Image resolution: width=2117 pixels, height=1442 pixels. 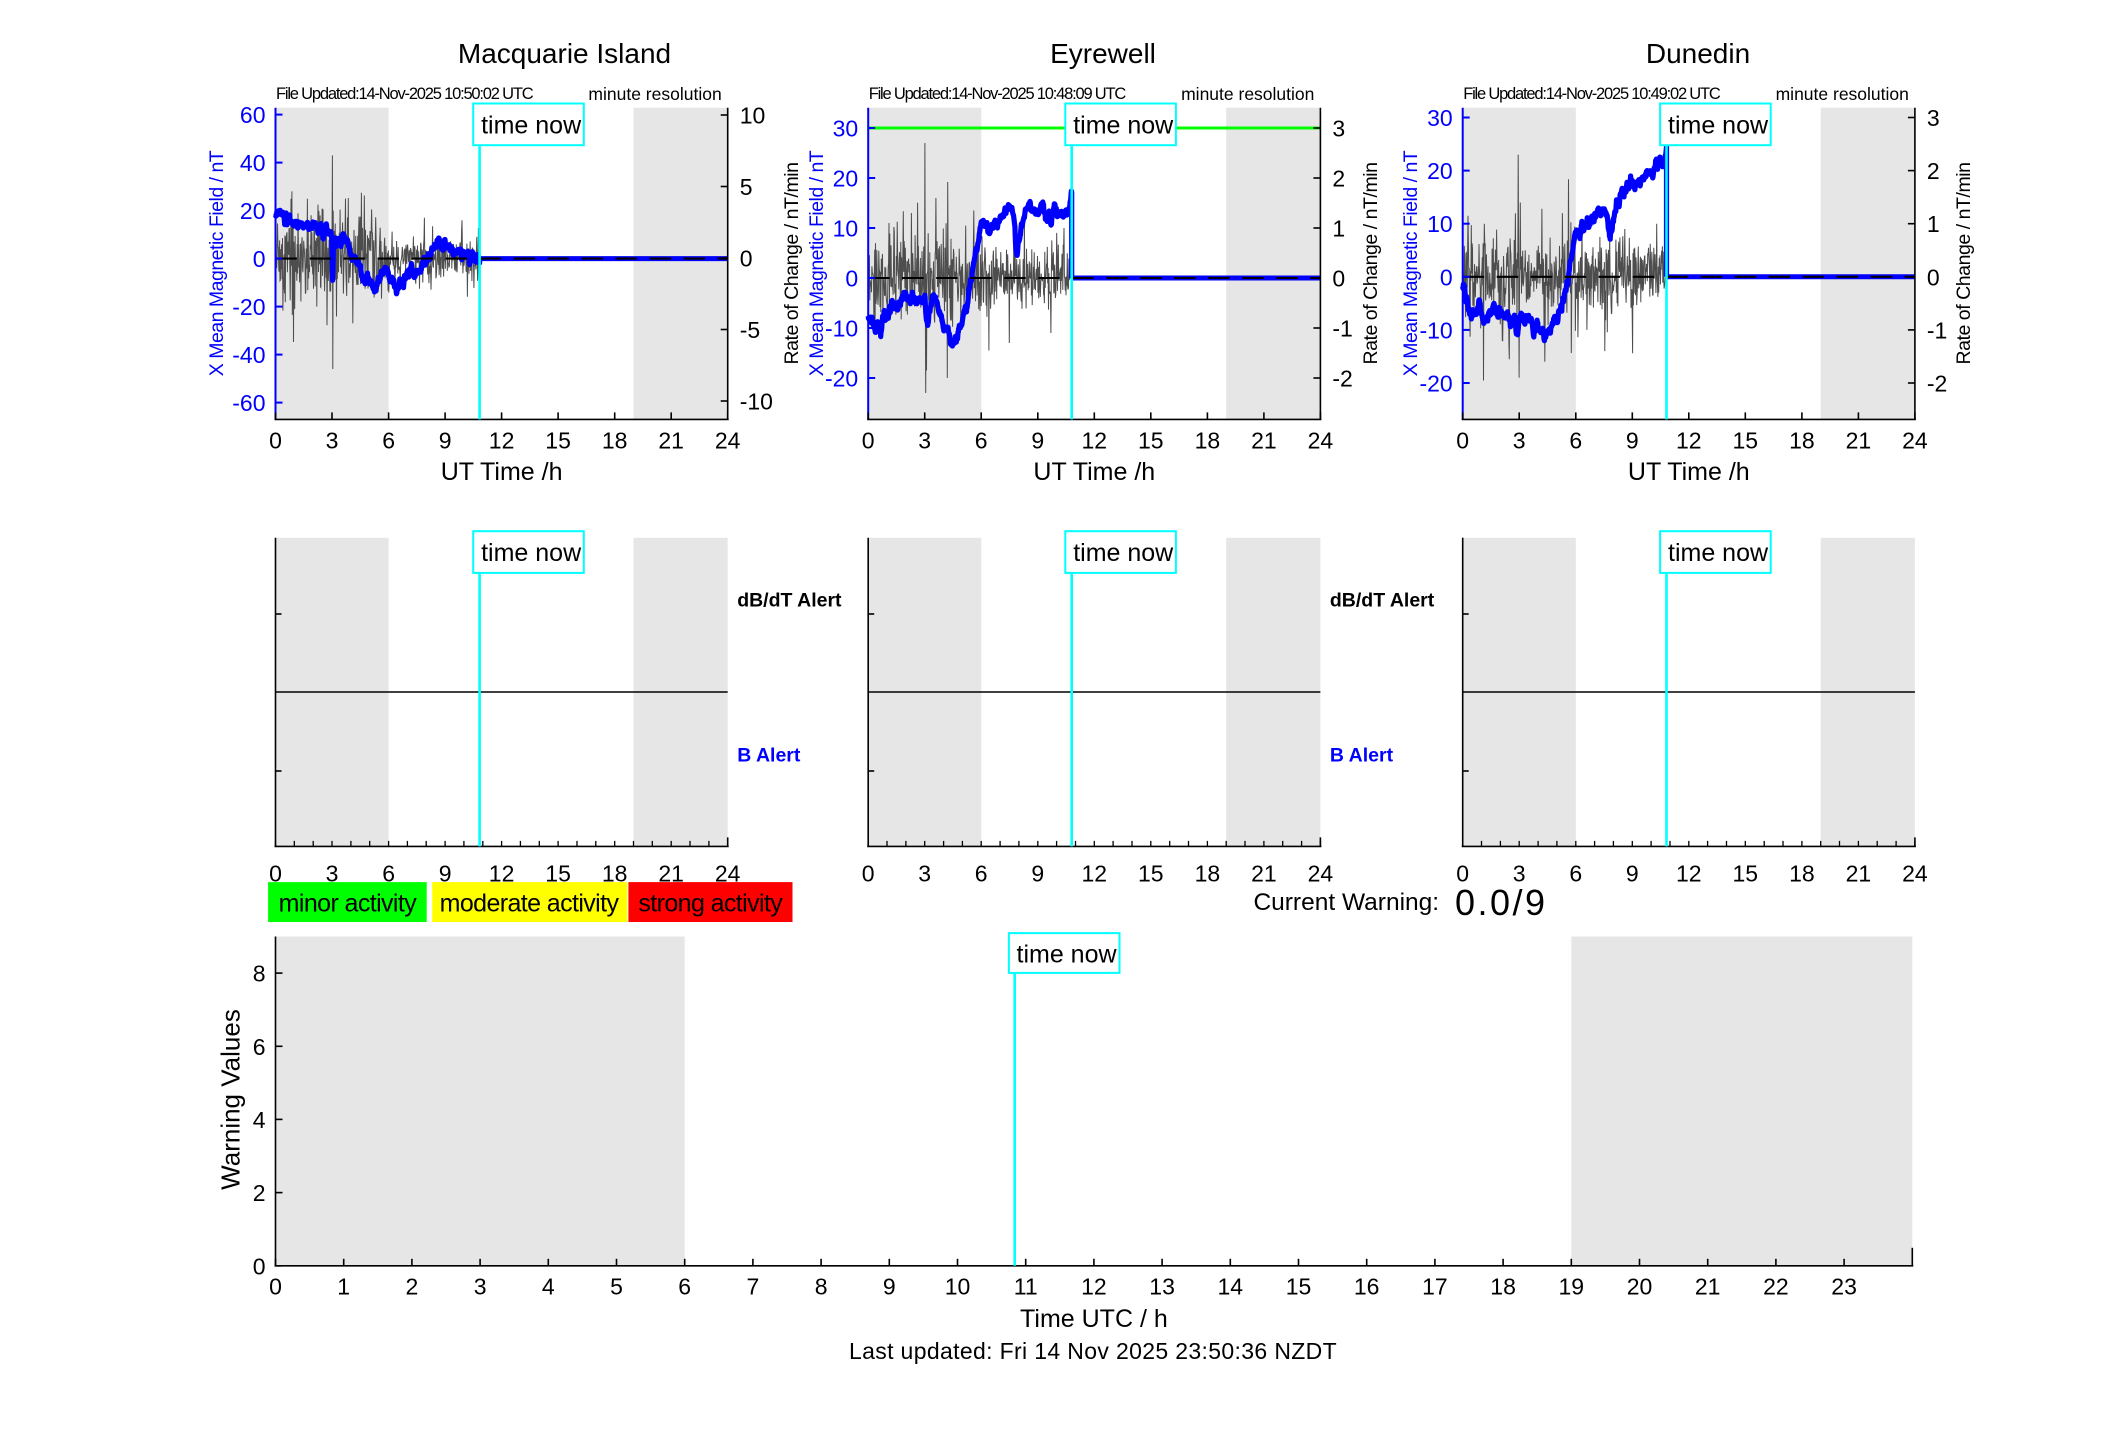 I want to click on svg-text: 0.0/9, so click(x=1501, y=902).